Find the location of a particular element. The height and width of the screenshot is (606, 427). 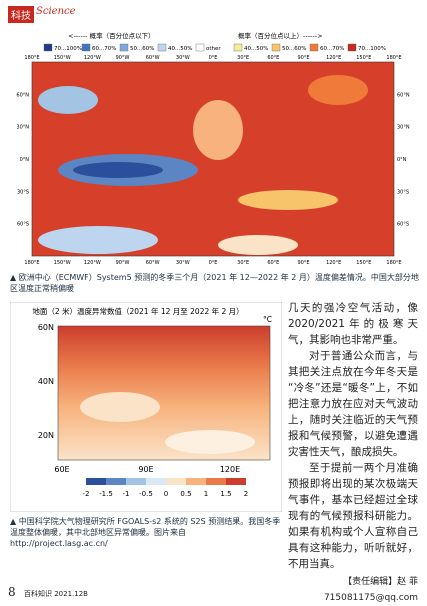

colorbar-label: -1.5 is located at coordinates (106, 494).